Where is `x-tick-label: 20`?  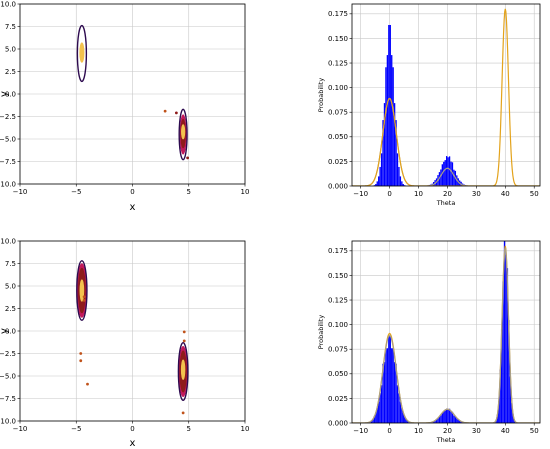
x-tick-label: 20 is located at coordinates (447, 431).